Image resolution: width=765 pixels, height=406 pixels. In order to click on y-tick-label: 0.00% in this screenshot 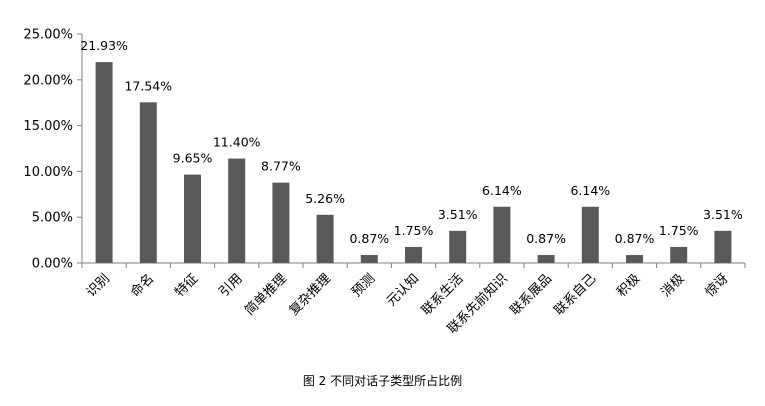, I will do `click(52, 264)`.